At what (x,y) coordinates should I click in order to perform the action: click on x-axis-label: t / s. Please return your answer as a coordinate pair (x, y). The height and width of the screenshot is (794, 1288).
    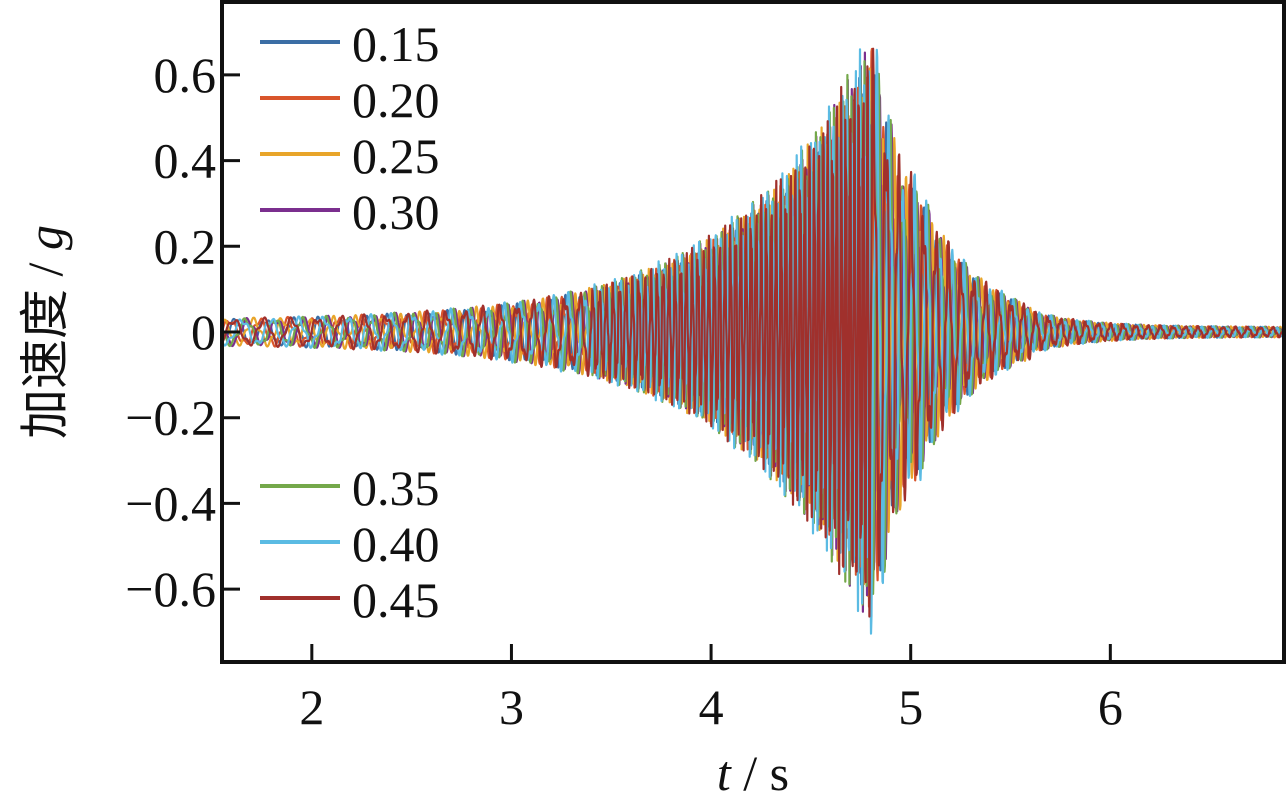
    Looking at the image, I should click on (753, 769).